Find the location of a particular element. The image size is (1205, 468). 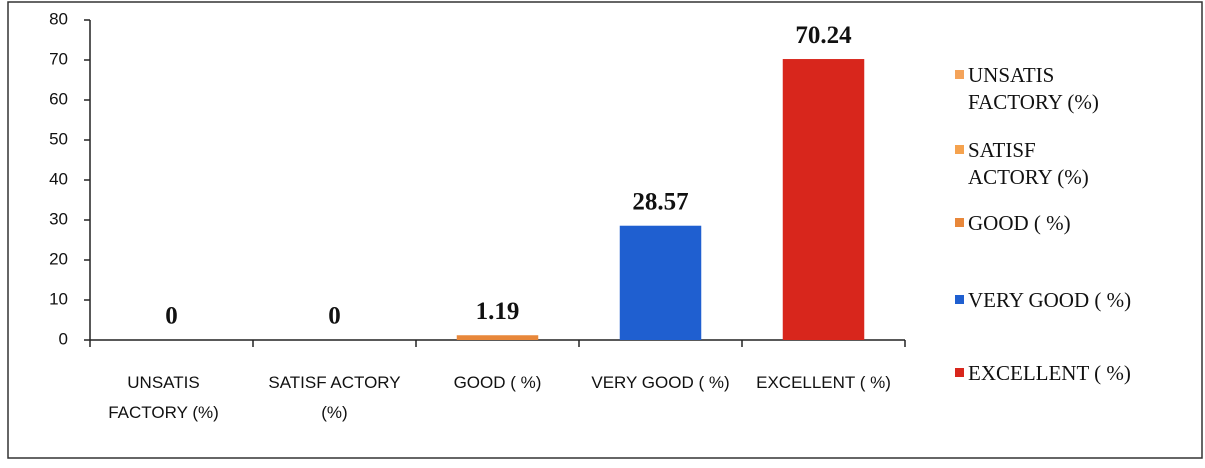

legend-label: VERY GOOD ( %) is located at coordinates (1050, 300).